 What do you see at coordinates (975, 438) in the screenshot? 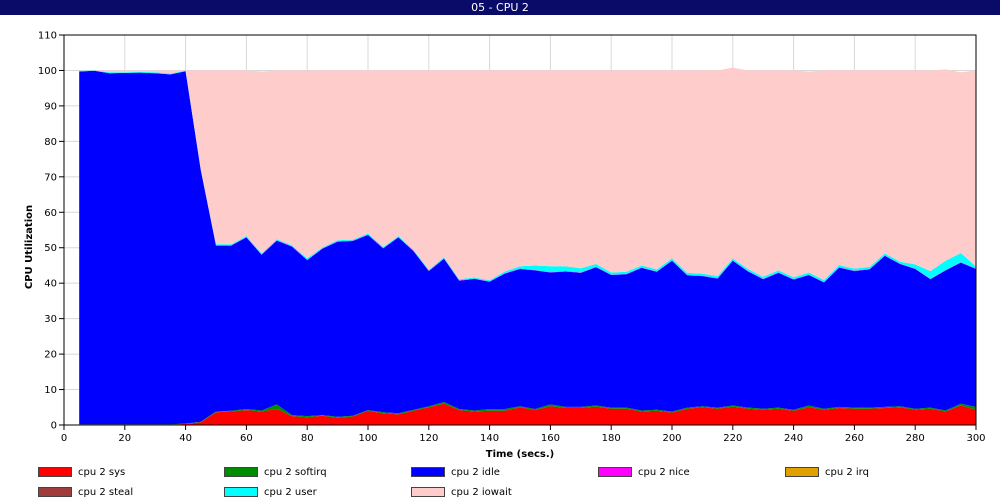
I see `x-tick-label: 300` at bounding box center [975, 438].